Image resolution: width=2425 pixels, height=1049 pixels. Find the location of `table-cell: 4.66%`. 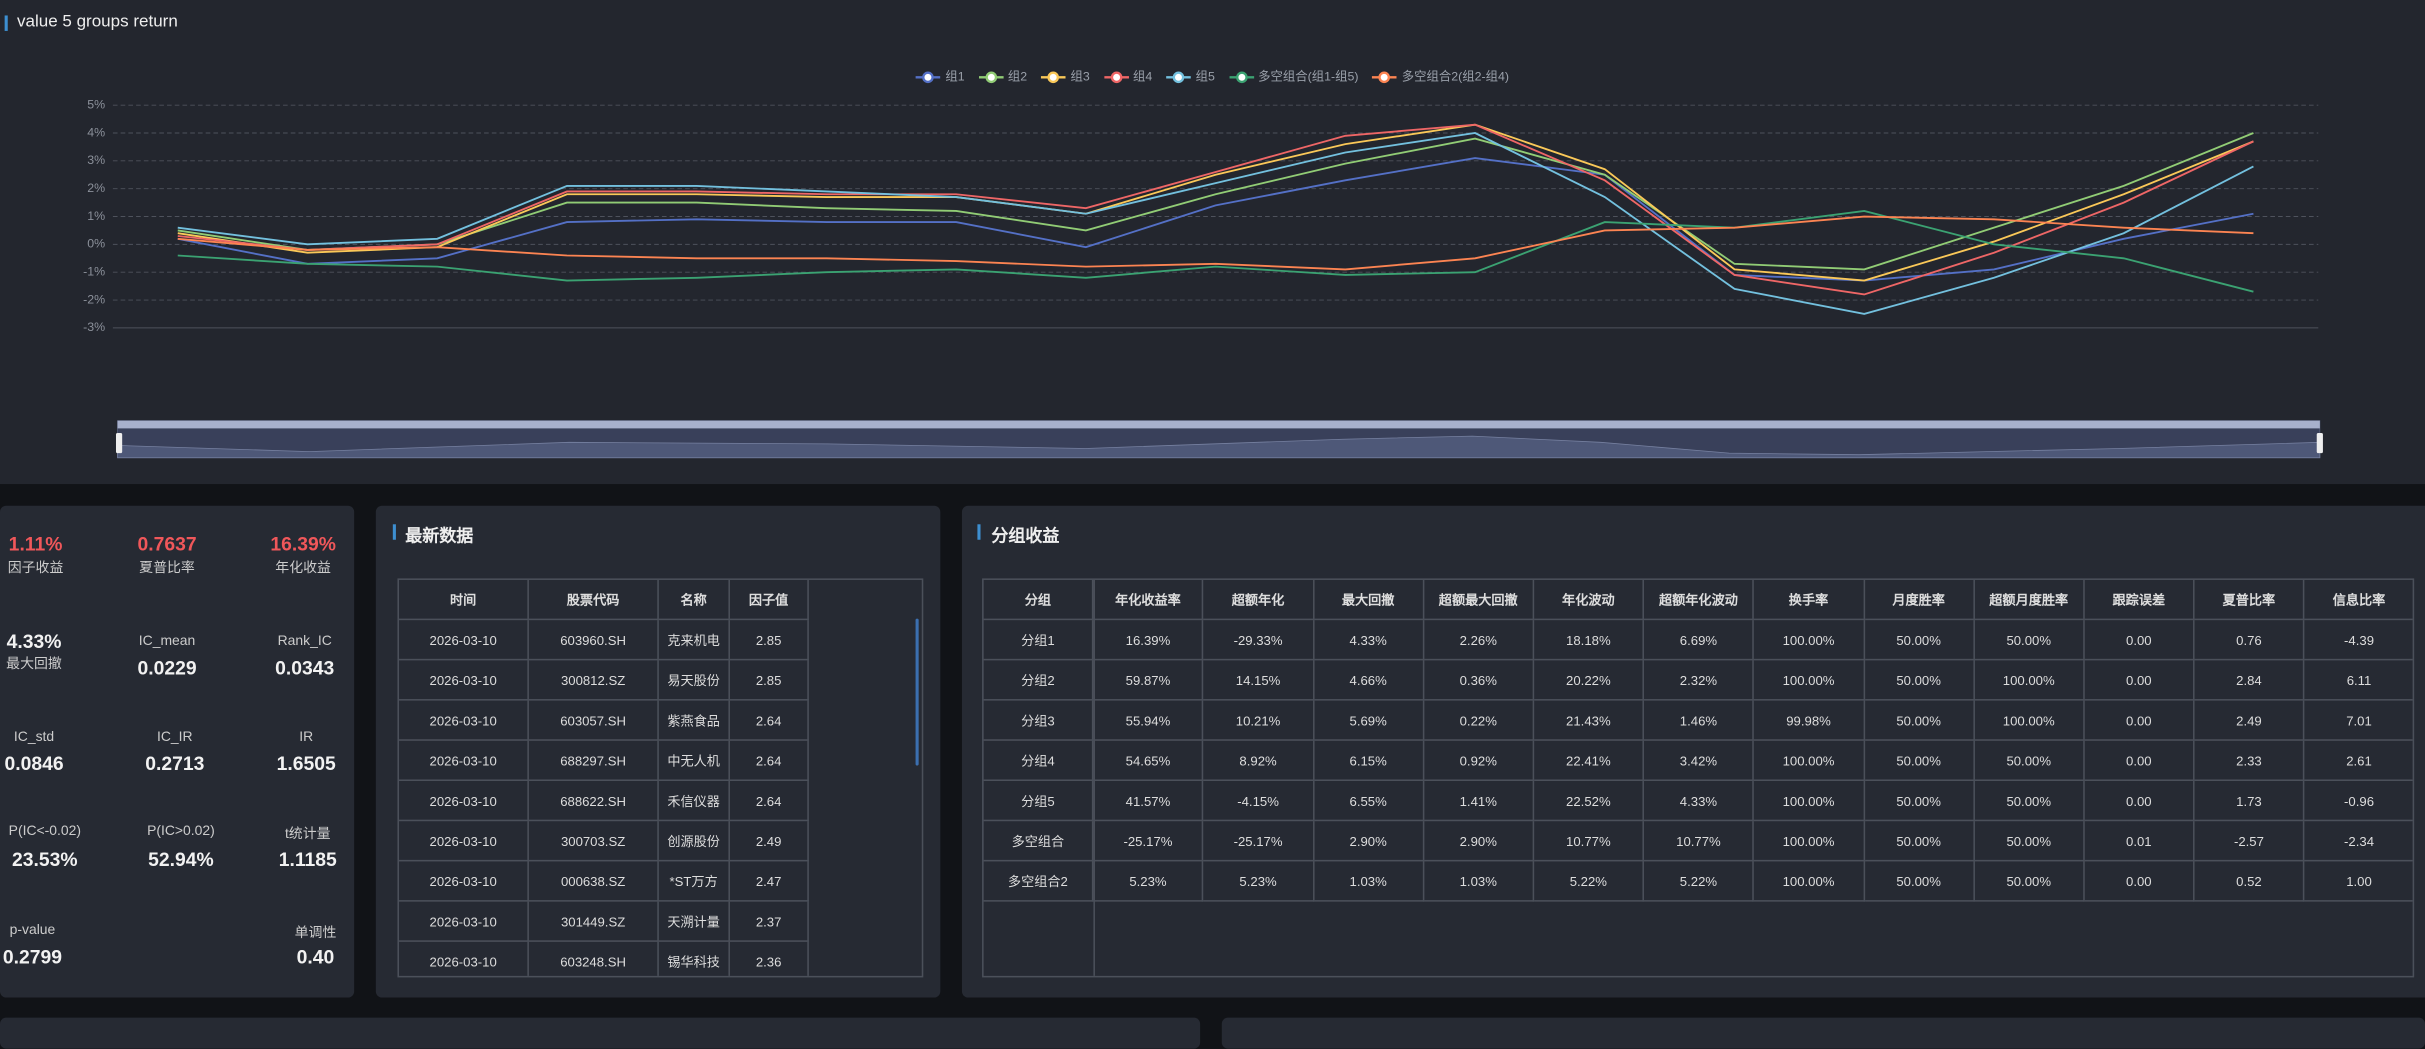

table-cell: 4.66% is located at coordinates (1368, 679).